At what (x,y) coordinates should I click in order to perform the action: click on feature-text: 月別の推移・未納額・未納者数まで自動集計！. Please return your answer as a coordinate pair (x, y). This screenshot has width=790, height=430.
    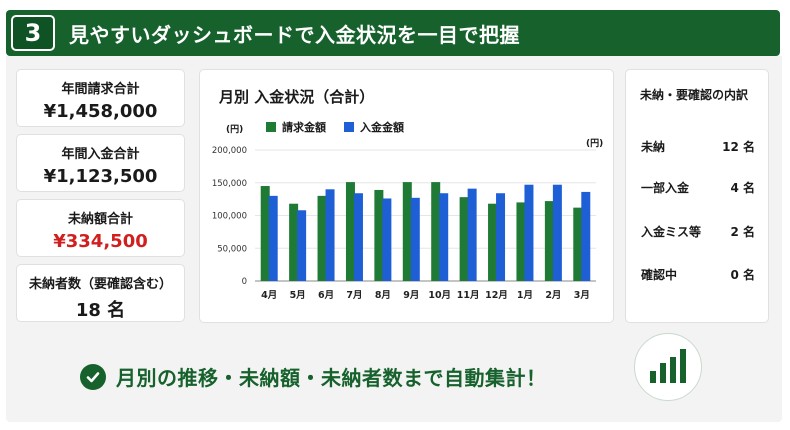
    Looking at the image, I should click on (331, 378).